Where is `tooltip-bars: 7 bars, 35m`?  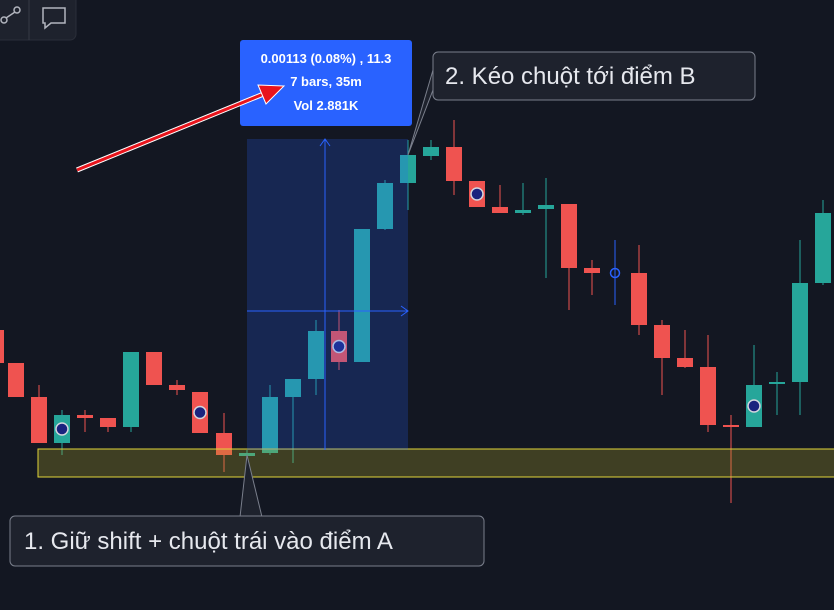 tooltip-bars: 7 bars, 35m is located at coordinates (326, 81).